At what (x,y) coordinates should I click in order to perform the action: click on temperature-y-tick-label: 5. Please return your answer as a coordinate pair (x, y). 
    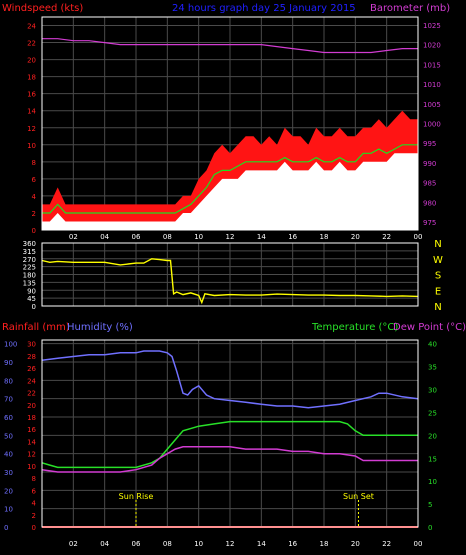
    Looking at the image, I should click on (430, 505).